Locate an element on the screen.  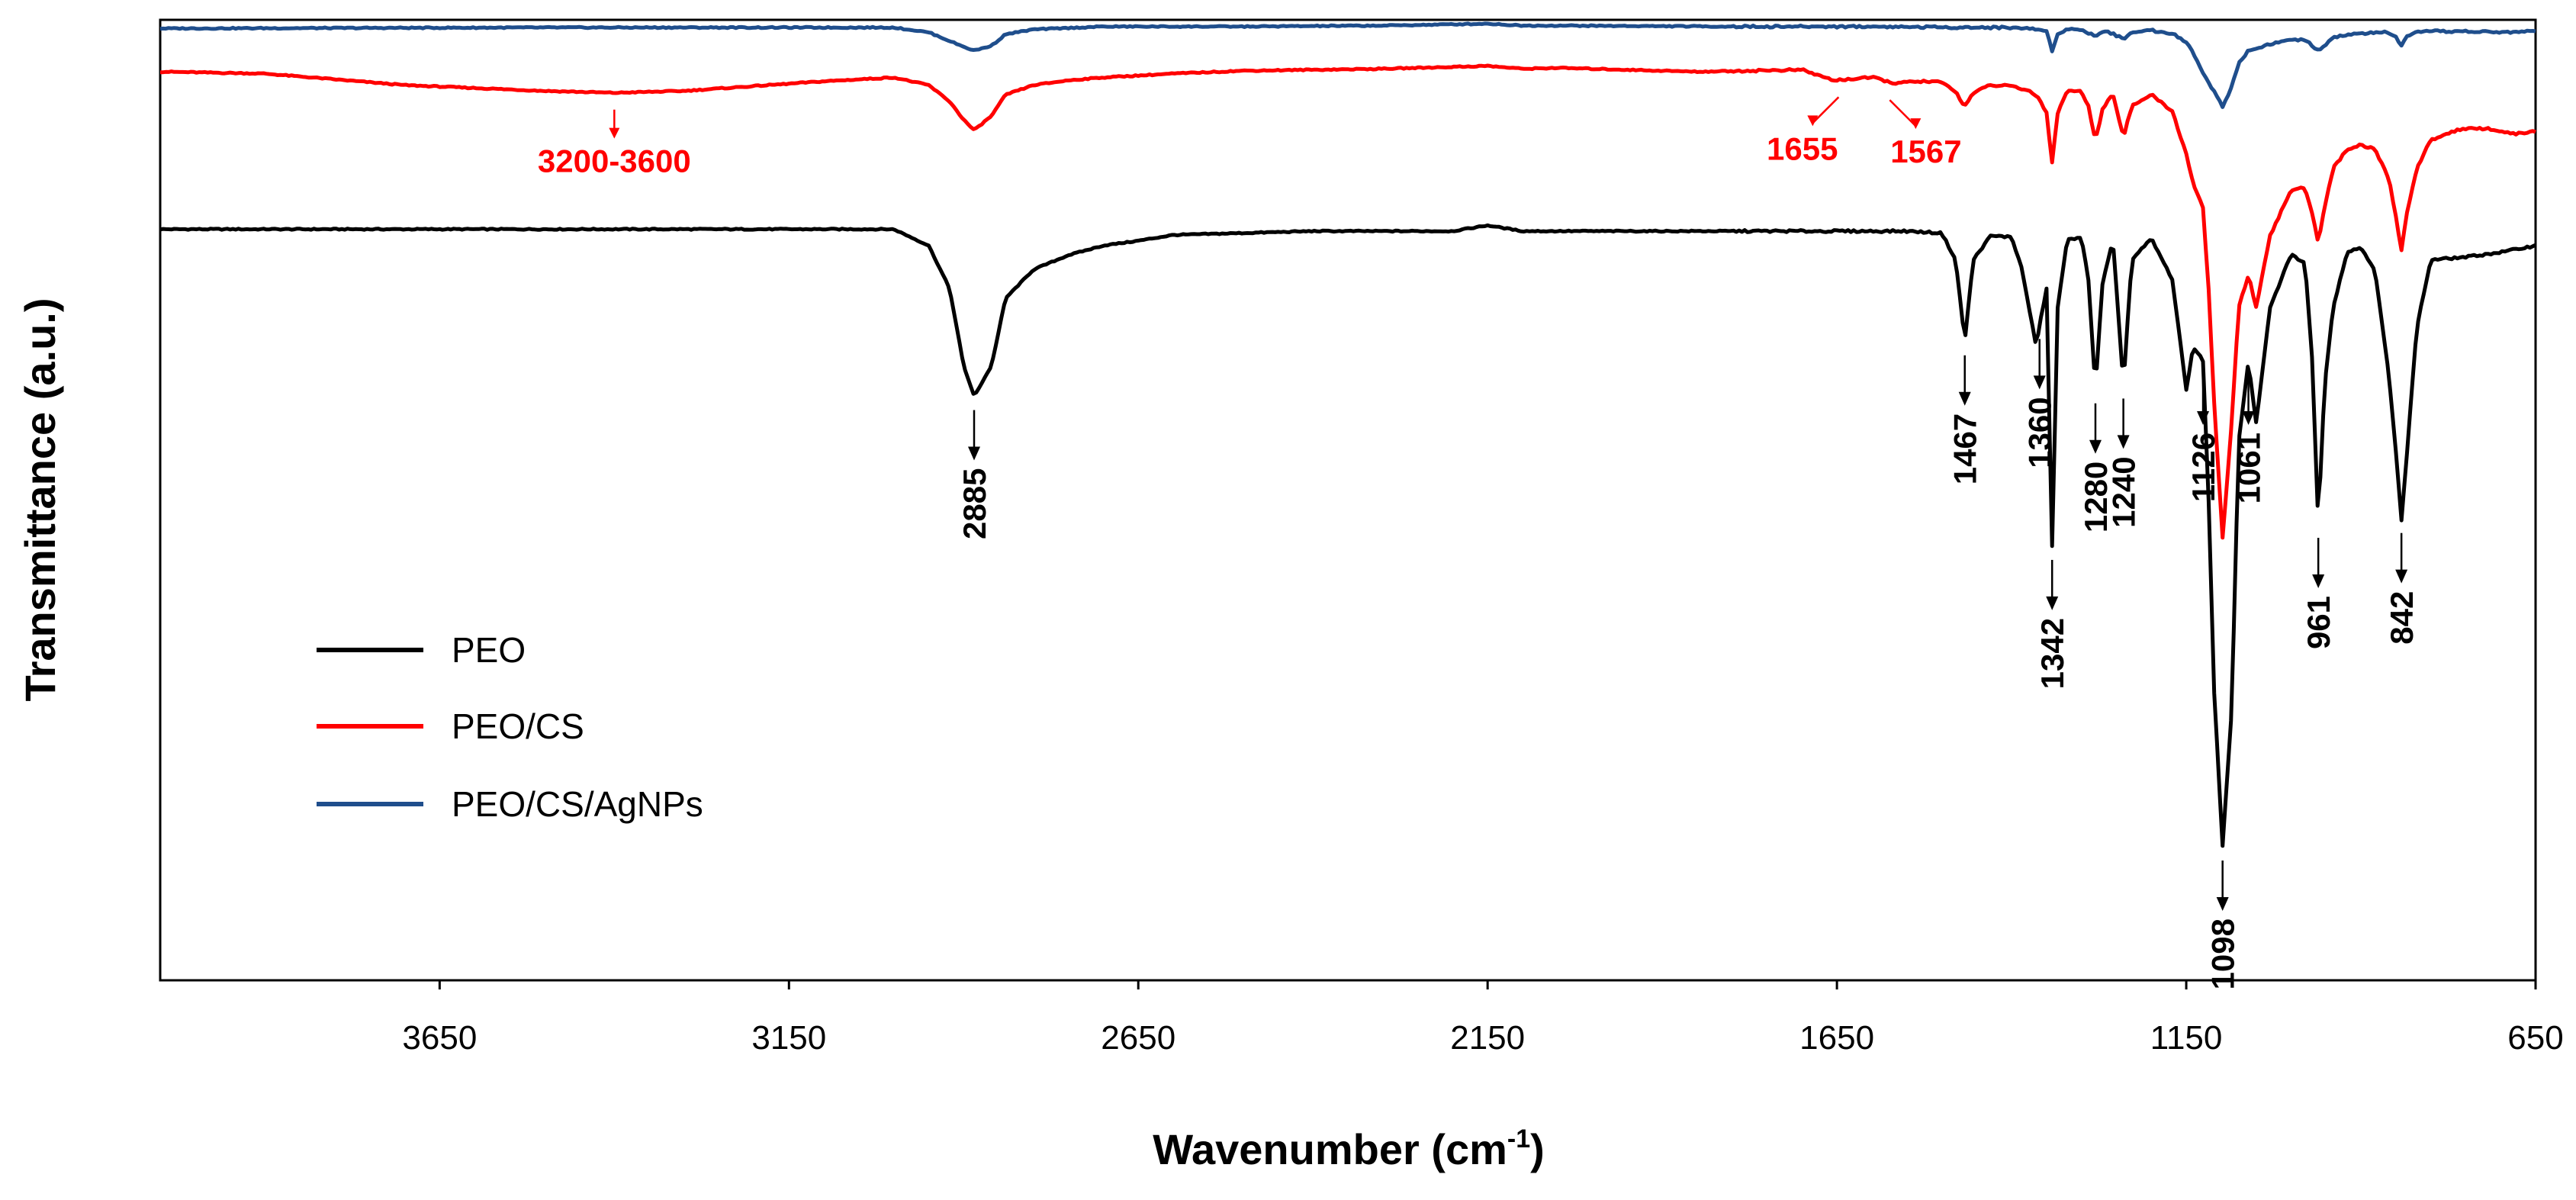
peak-label: 1240 is located at coordinates (2124, 491).